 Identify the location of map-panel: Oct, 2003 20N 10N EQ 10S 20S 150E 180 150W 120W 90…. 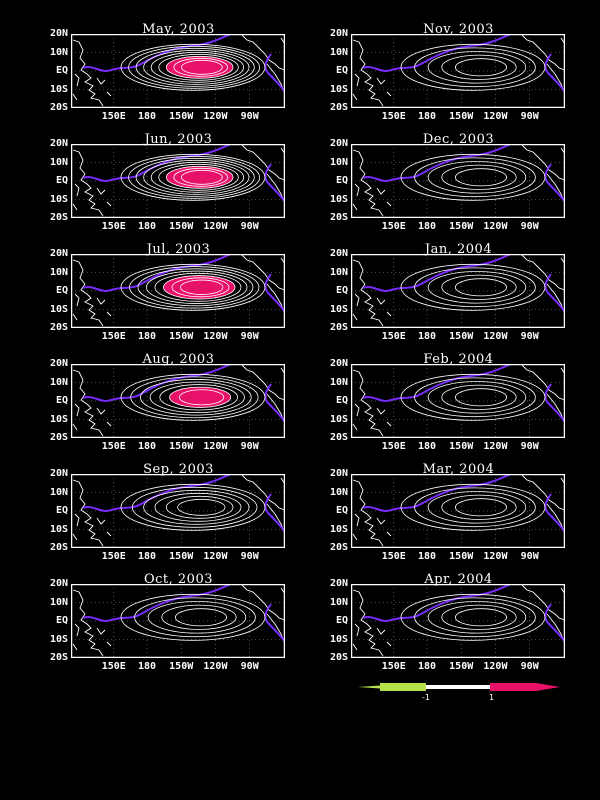
(142, 624).